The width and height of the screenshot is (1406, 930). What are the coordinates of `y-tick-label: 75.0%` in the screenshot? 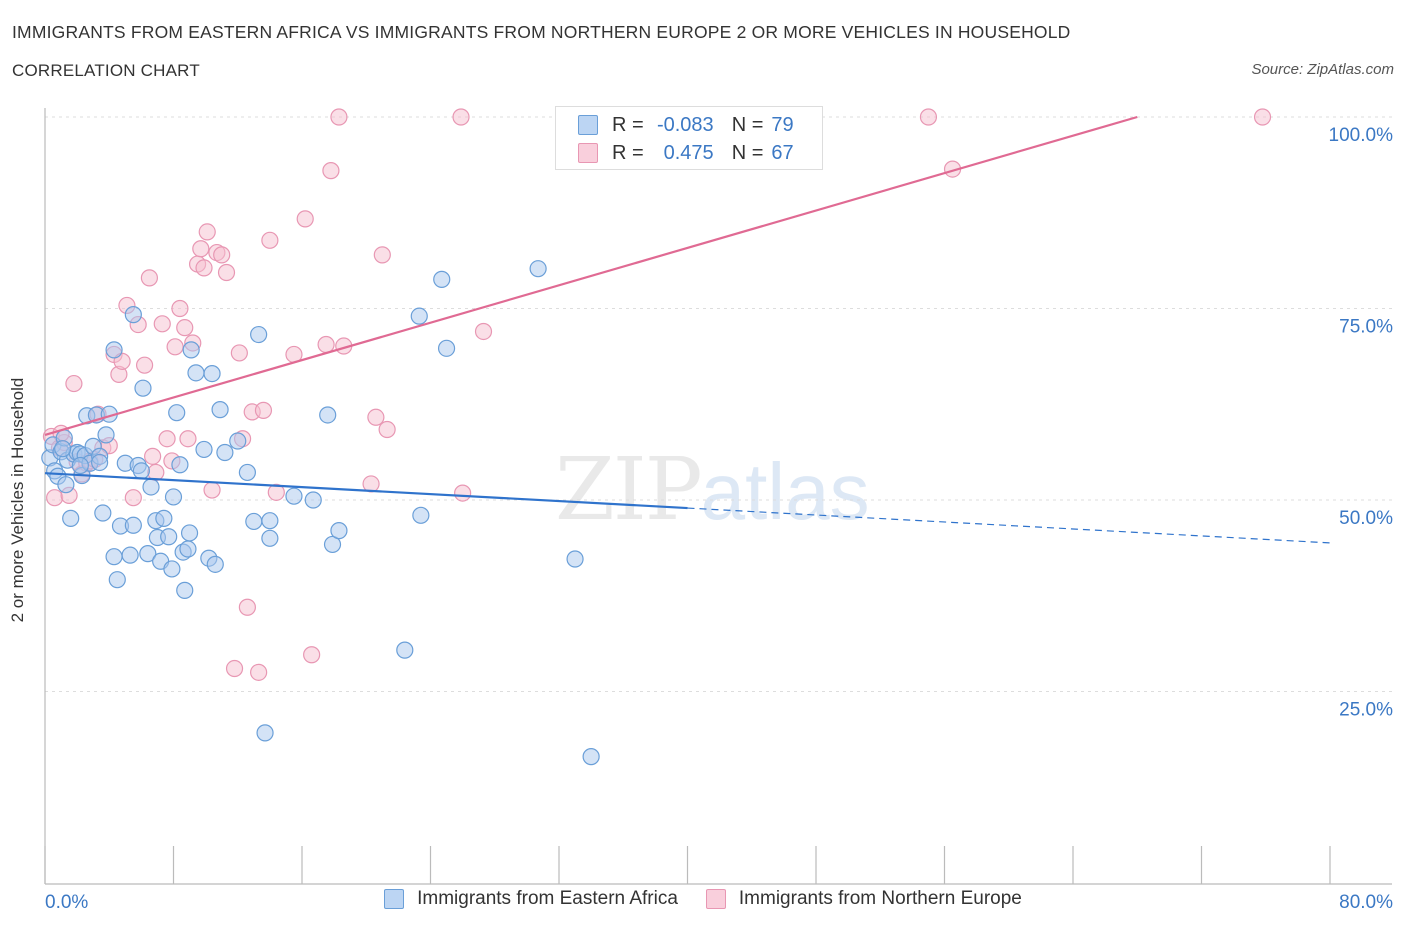 It's located at (1366, 327).